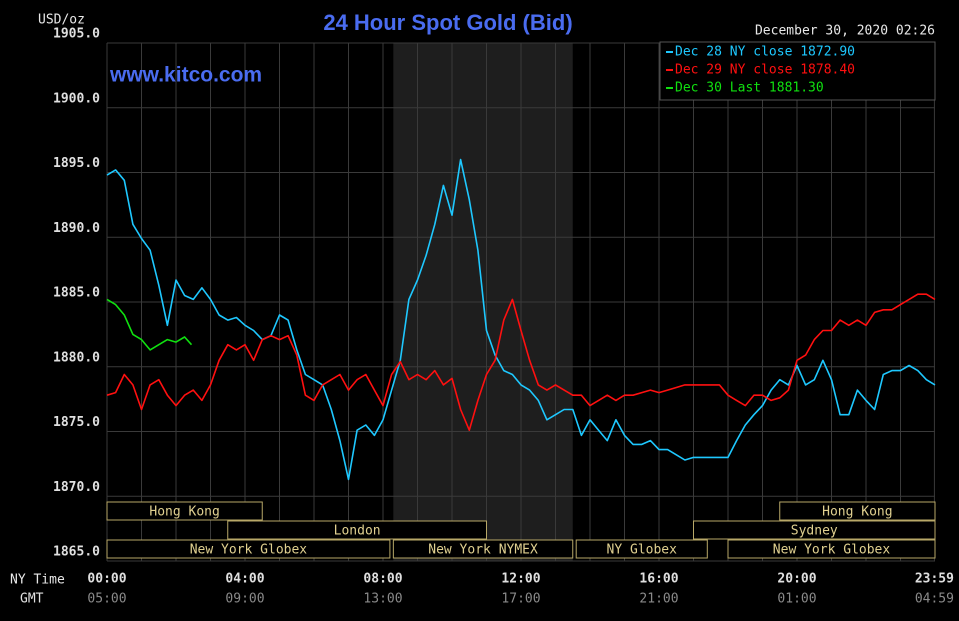 Image resolution: width=959 pixels, height=621 pixels. I want to click on x2-tick-label: 17:00, so click(520, 599).